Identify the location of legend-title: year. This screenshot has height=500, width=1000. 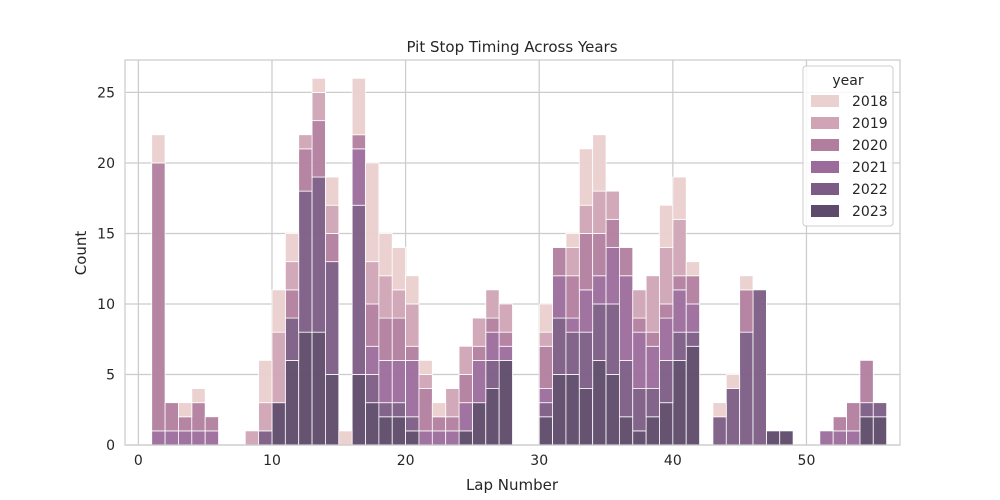
(847, 81).